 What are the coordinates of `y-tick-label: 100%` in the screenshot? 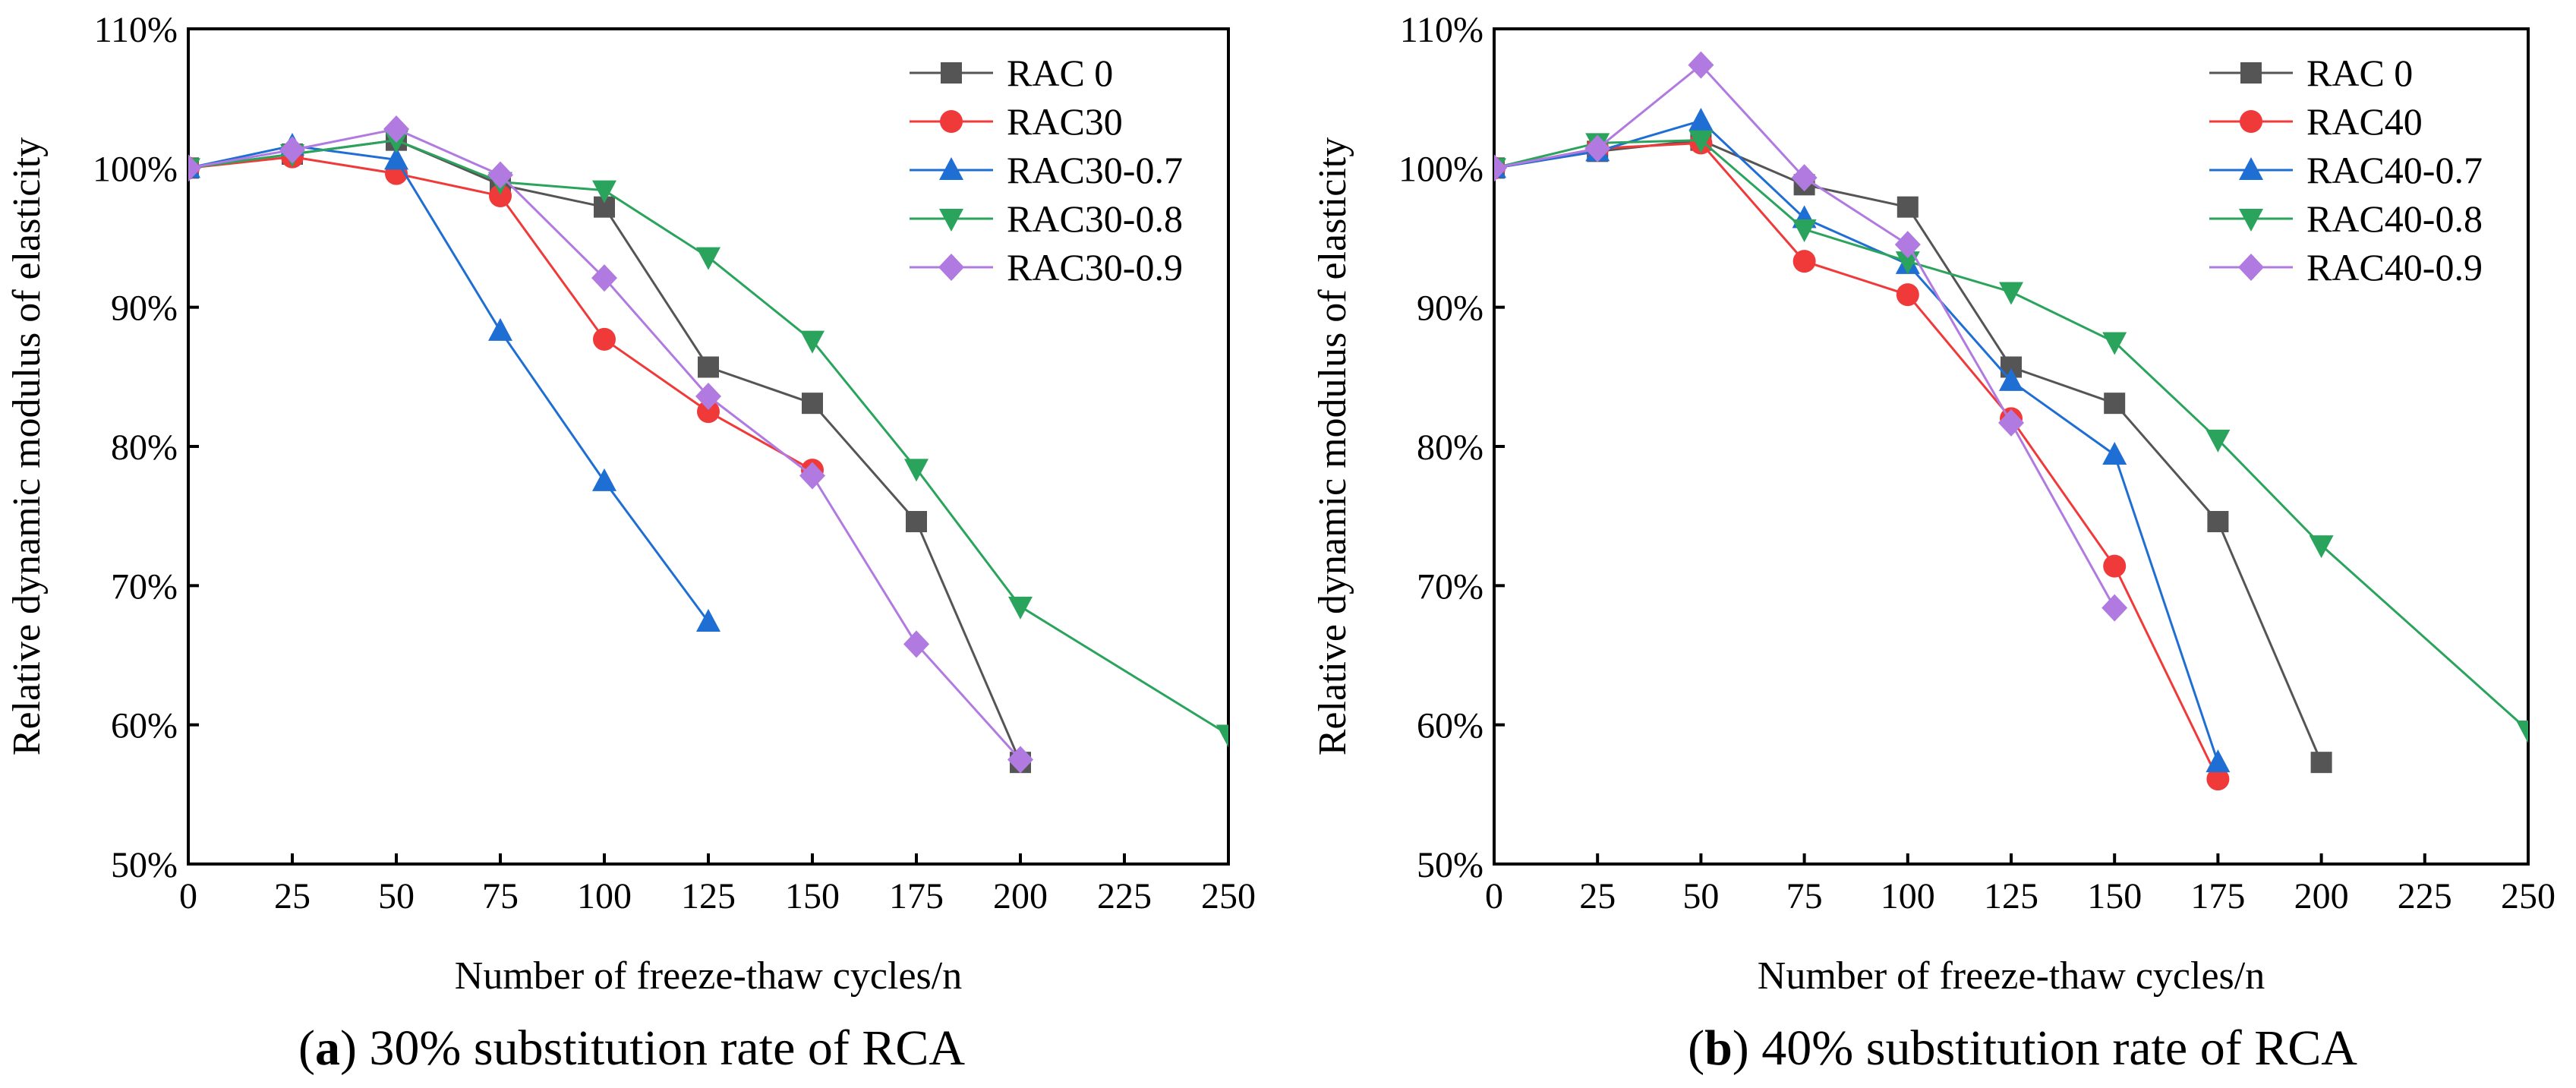 It's located at (1440, 169).